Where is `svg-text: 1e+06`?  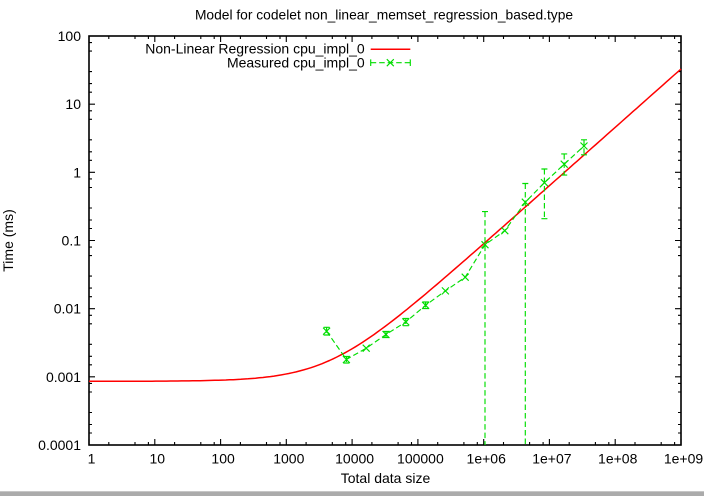 svg-text: 1e+06 is located at coordinates (487, 459).